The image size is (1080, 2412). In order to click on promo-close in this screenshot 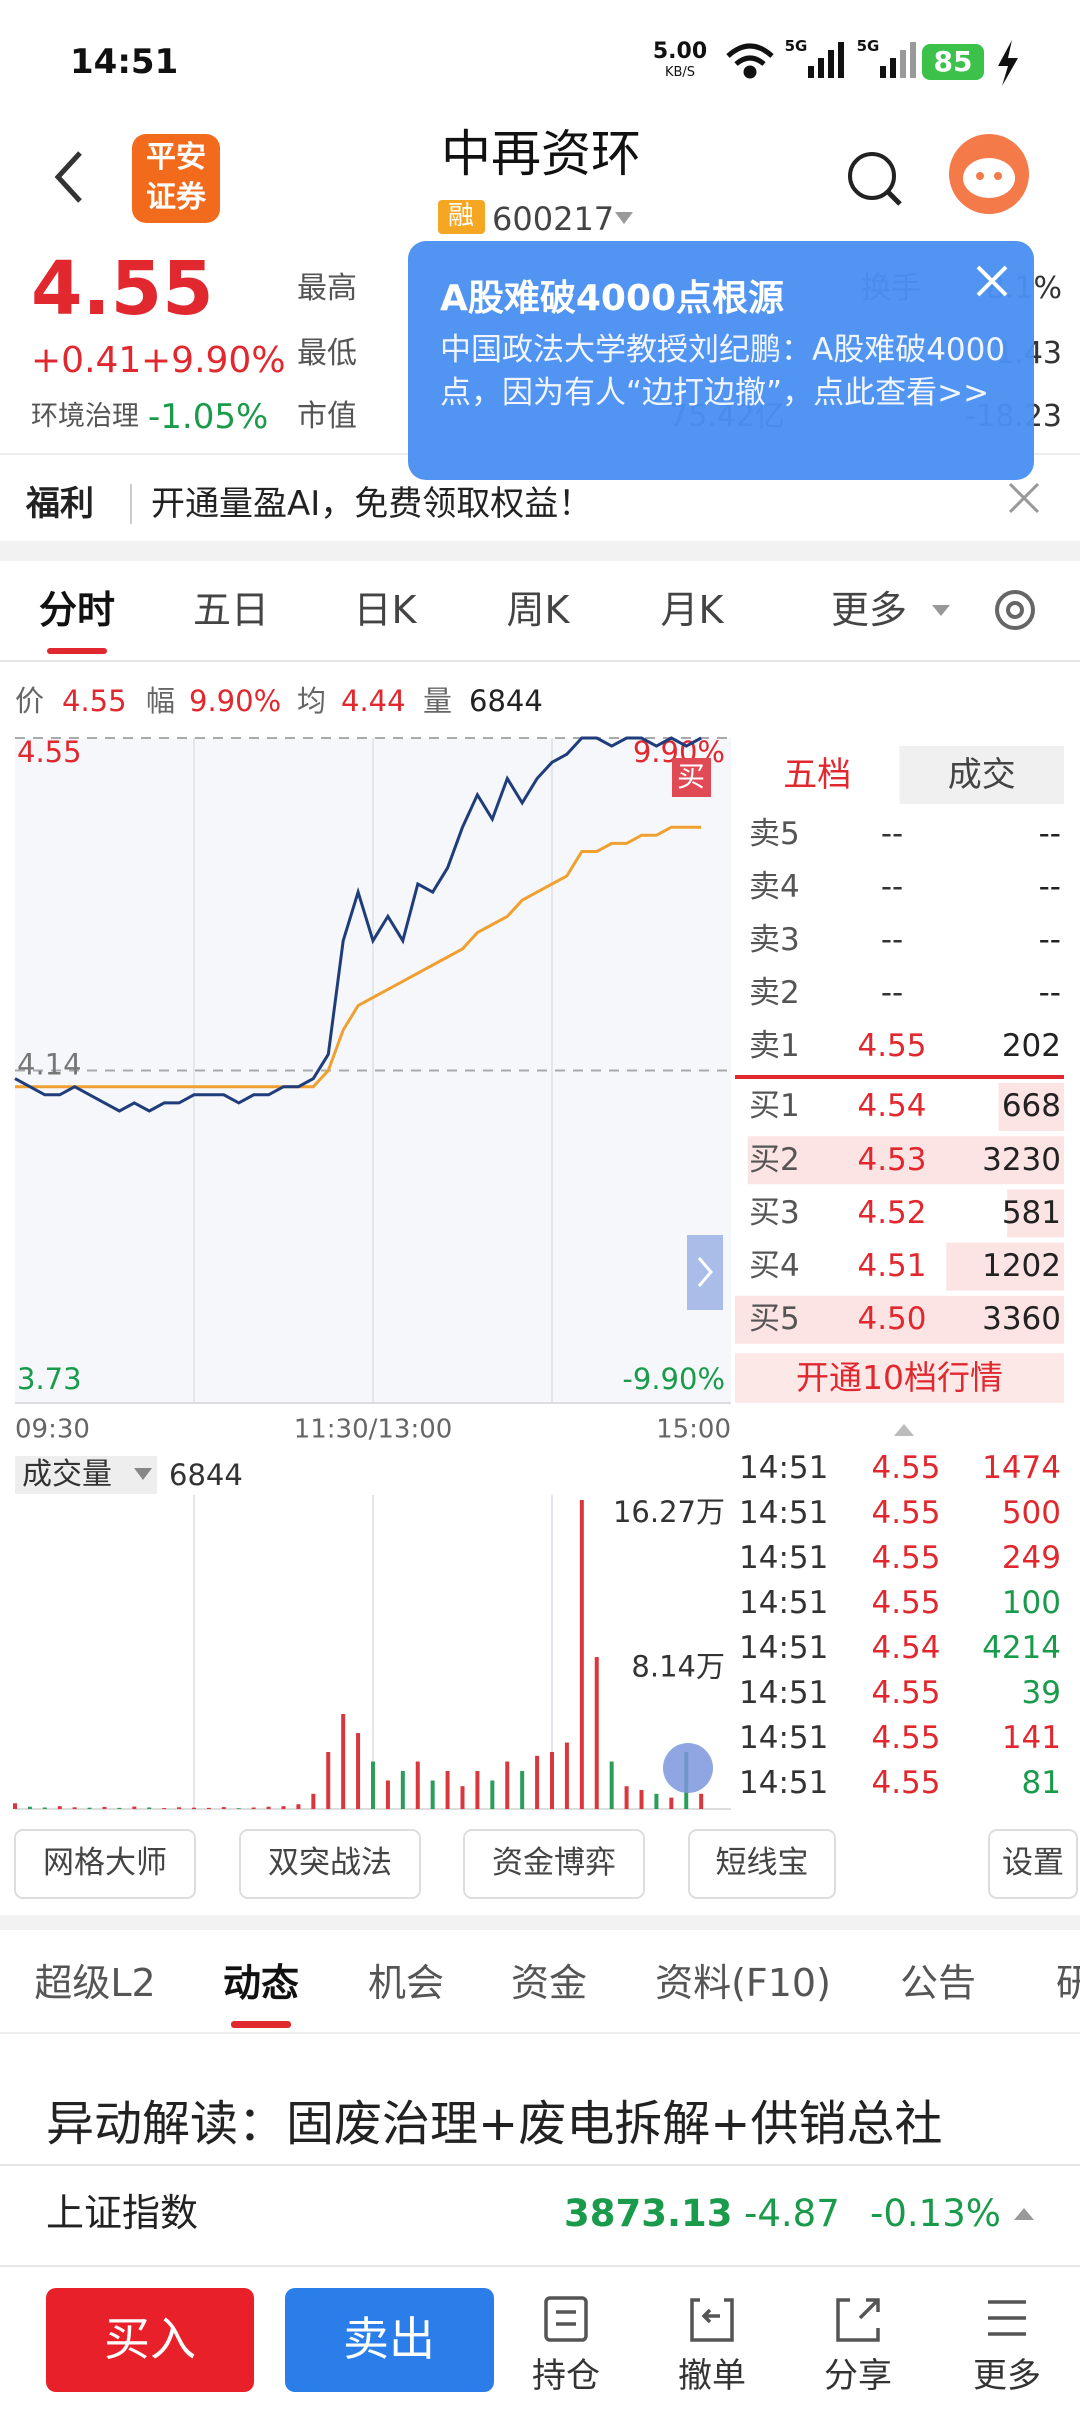, I will do `click(1024, 498)`.